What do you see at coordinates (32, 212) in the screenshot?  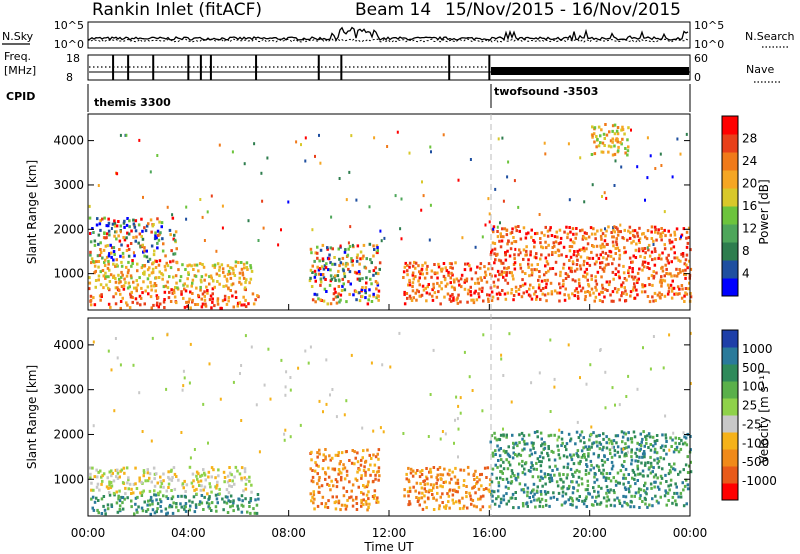 I see `power-ylabel: Slant Range [km]` at bounding box center [32, 212].